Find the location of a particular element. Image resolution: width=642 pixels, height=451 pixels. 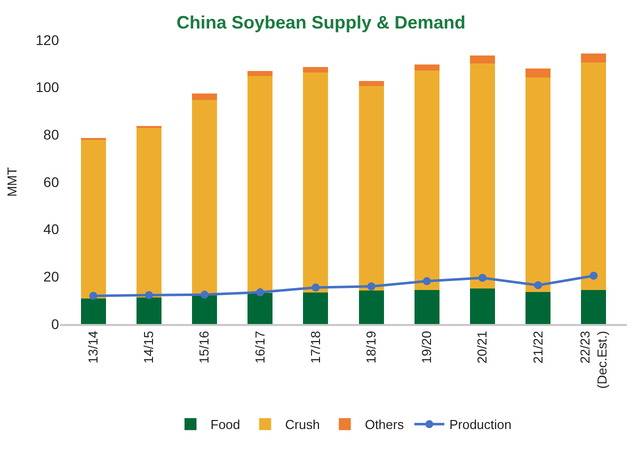

x-tick-label: 19/20 is located at coordinates (426, 347).